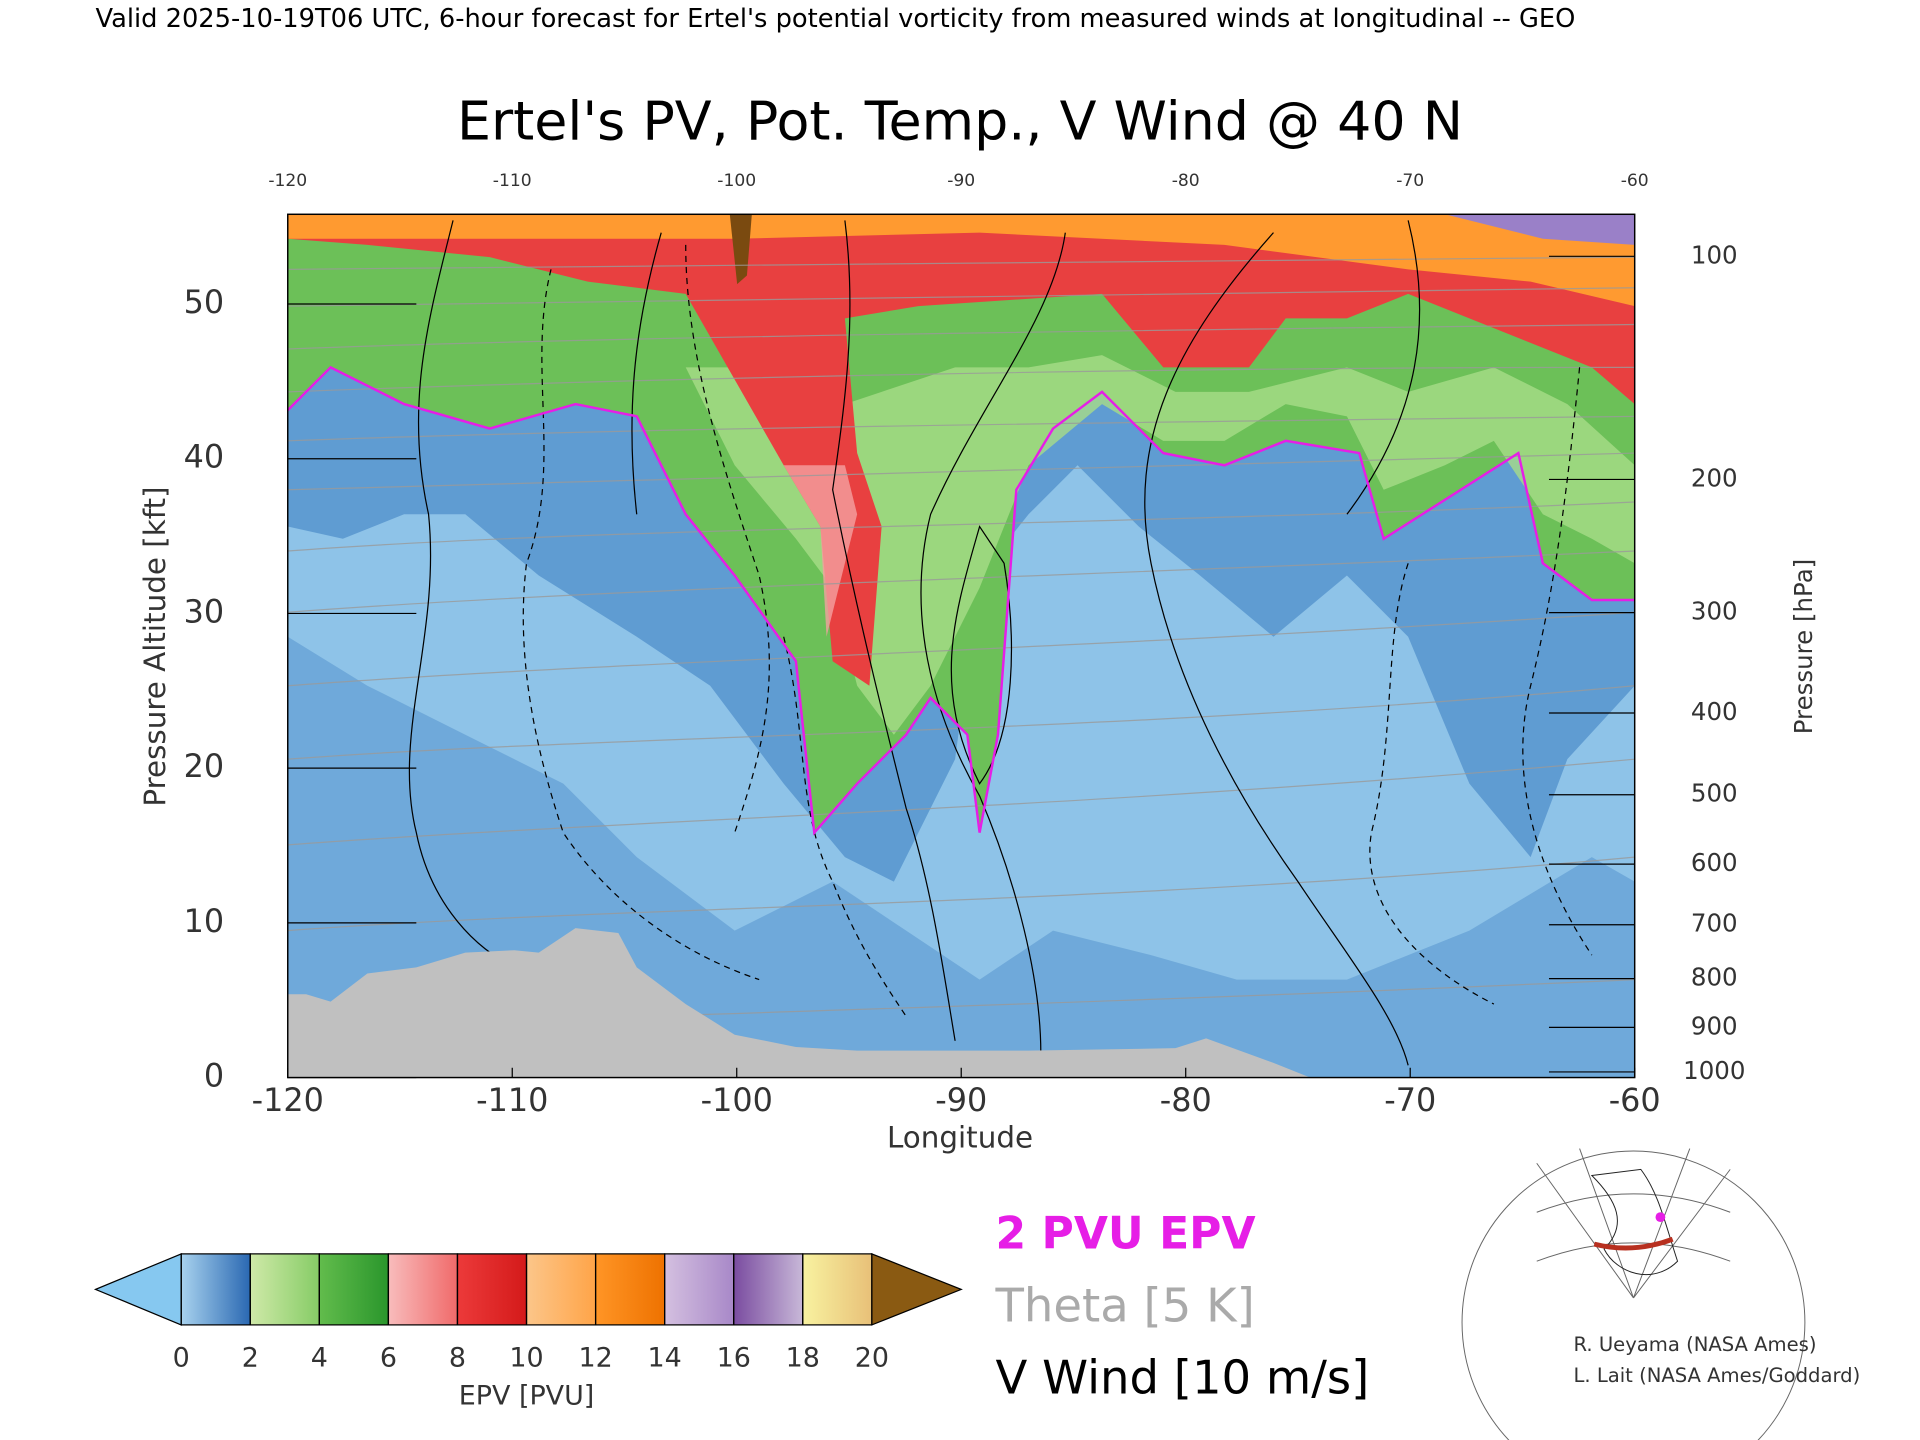 The height and width of the screenshot is (1440, 1920). Describe the element at coordinates (595, 1358) in the screenshot. I see `colorbar-tick-label: 12` at that location.